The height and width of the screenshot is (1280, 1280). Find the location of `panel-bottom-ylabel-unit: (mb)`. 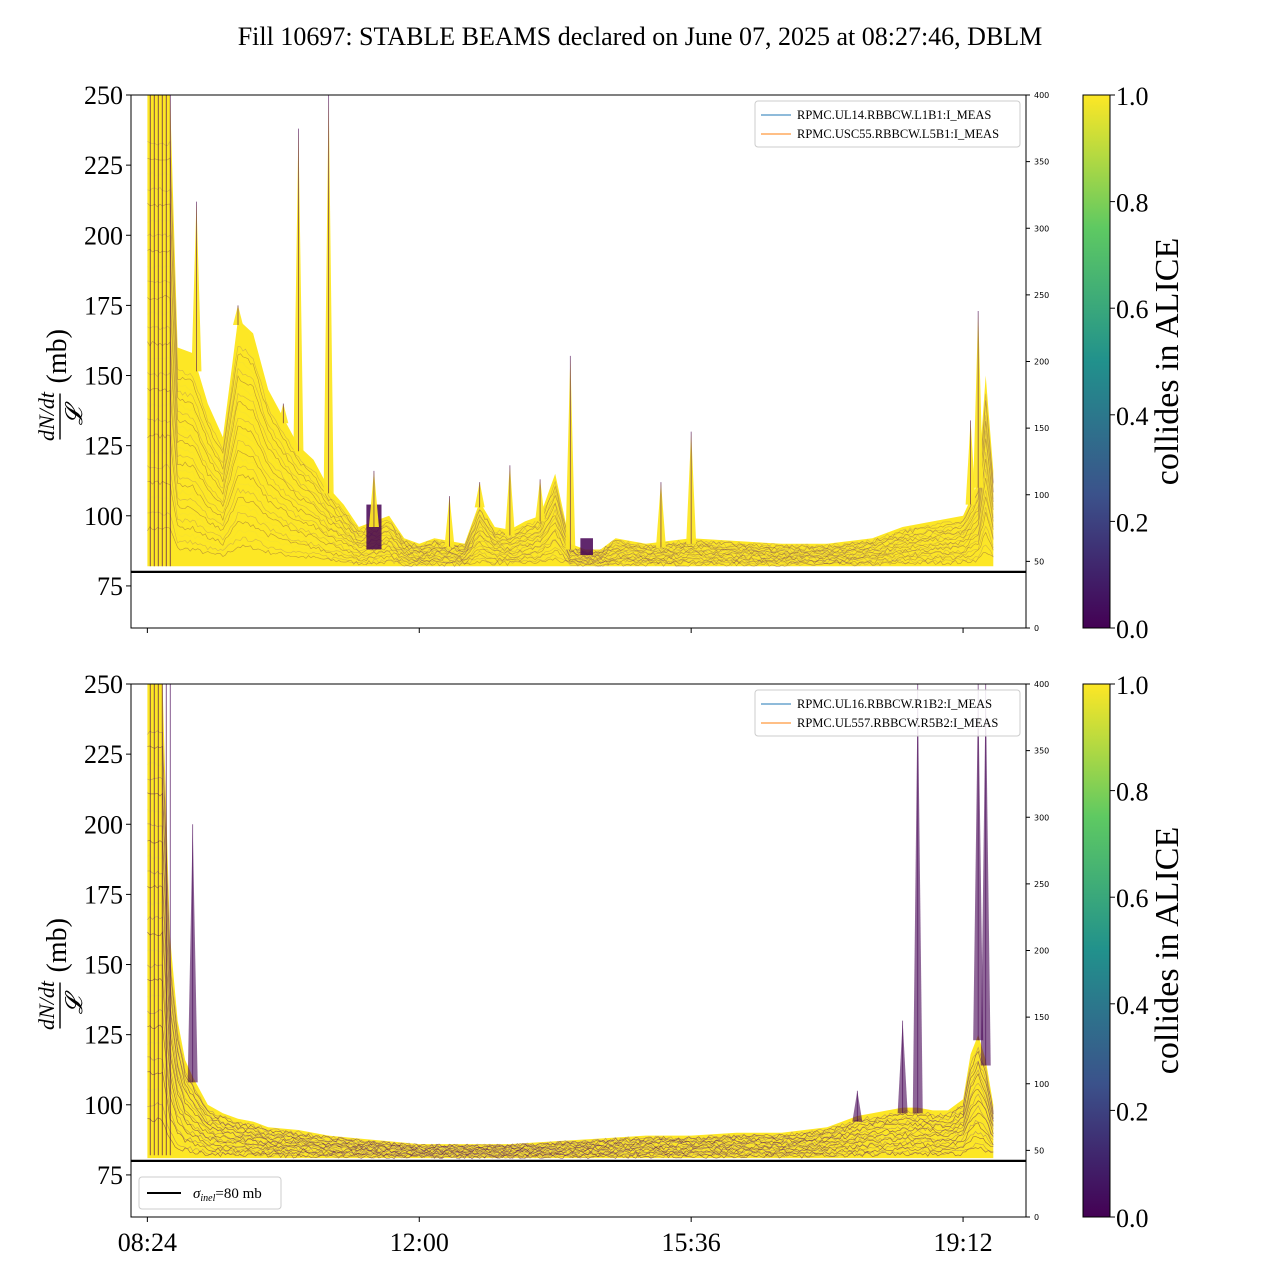

panel-bottom-ylabel-unit: (mb) is located at coordinates (57, 945).